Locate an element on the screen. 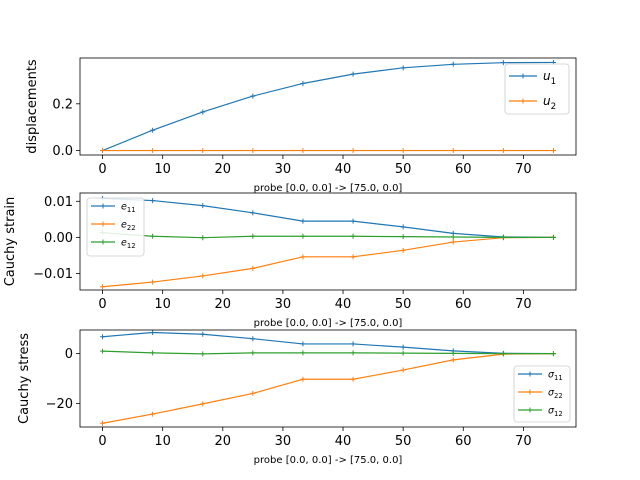 This screenshot has height=480, width=640. legend-label-u1: u1 is located at coordinates (549, 78).